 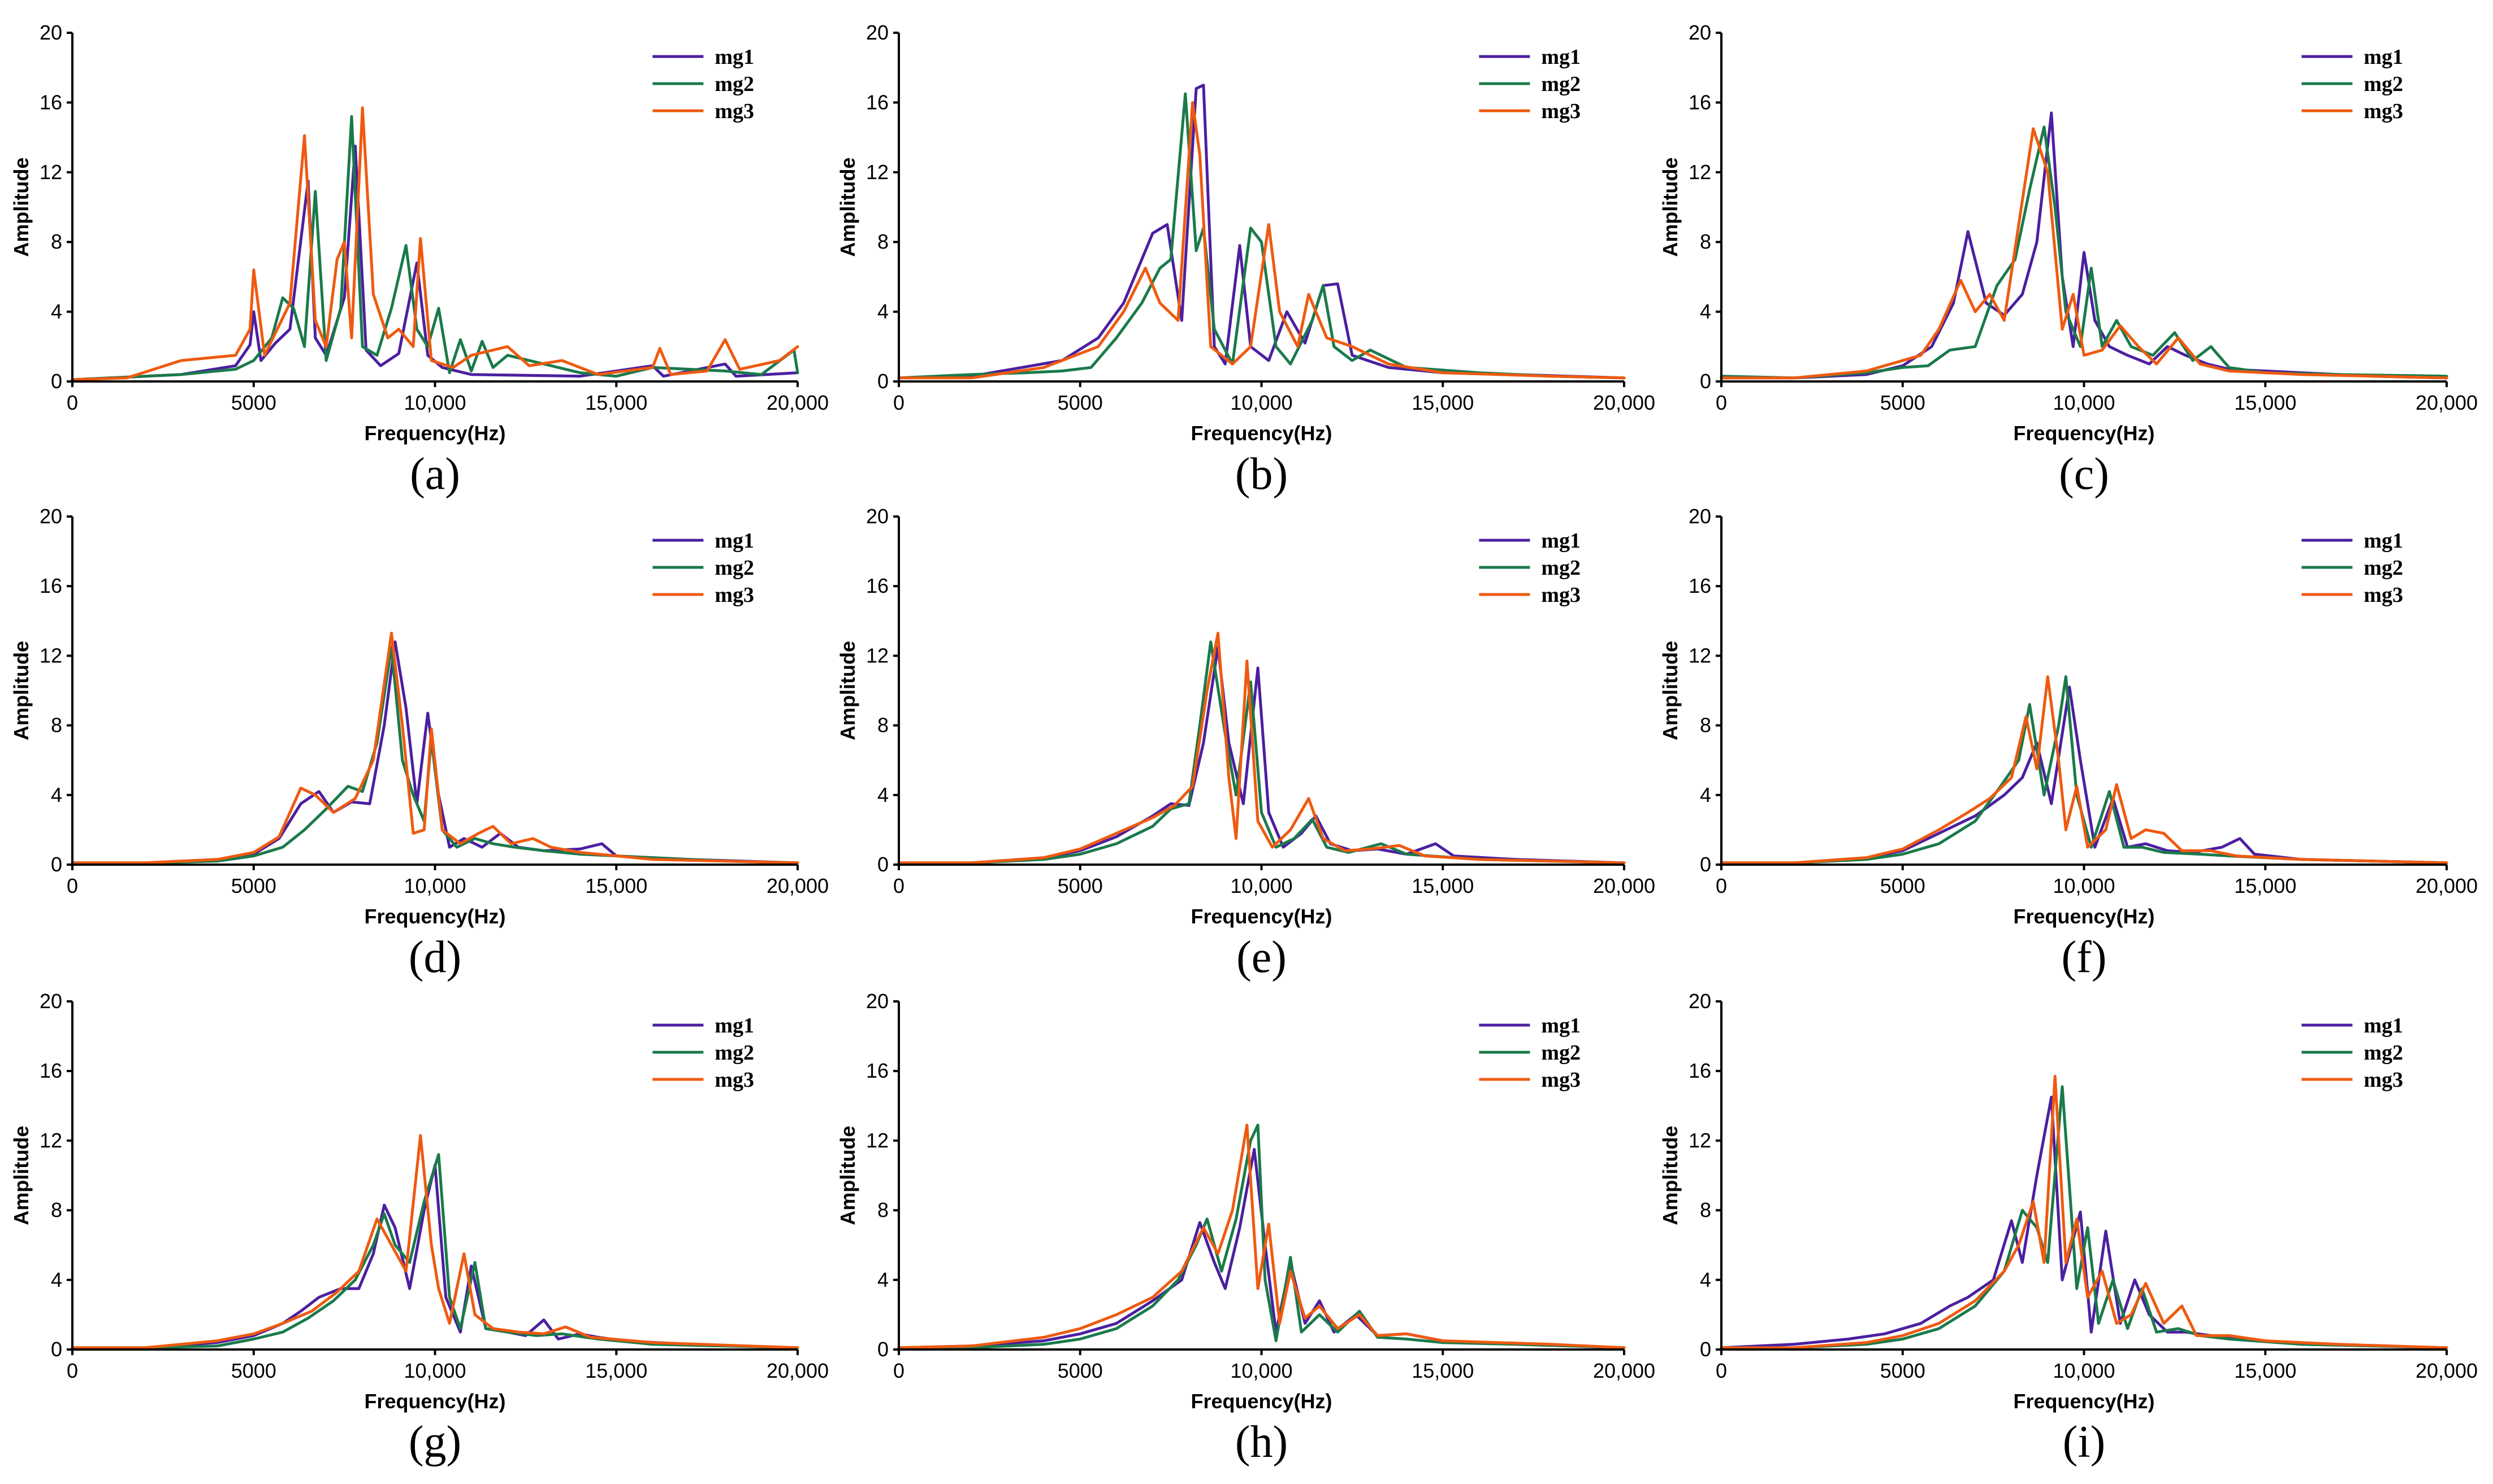 What do you see at coordinates (56, 865) in the screenshot?
I see `y-tick-label: 0` at bounding box center [56, 865].